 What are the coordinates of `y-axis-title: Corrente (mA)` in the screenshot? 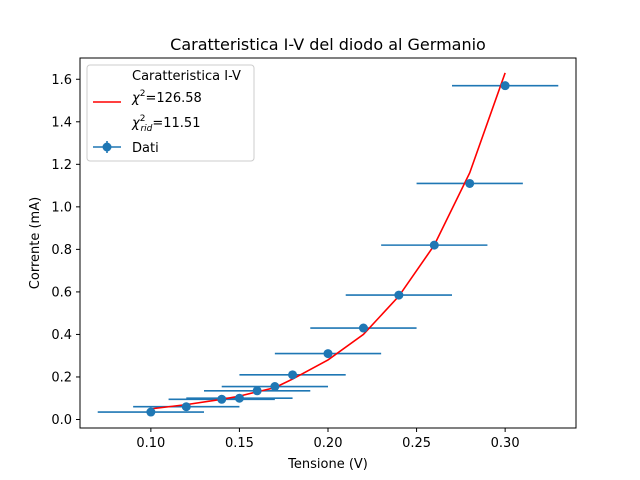 It's located at (35, 243).